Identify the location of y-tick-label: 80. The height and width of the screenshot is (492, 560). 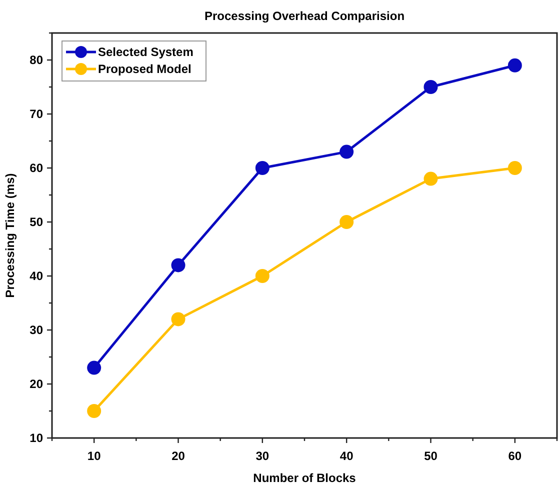
(37, 60).